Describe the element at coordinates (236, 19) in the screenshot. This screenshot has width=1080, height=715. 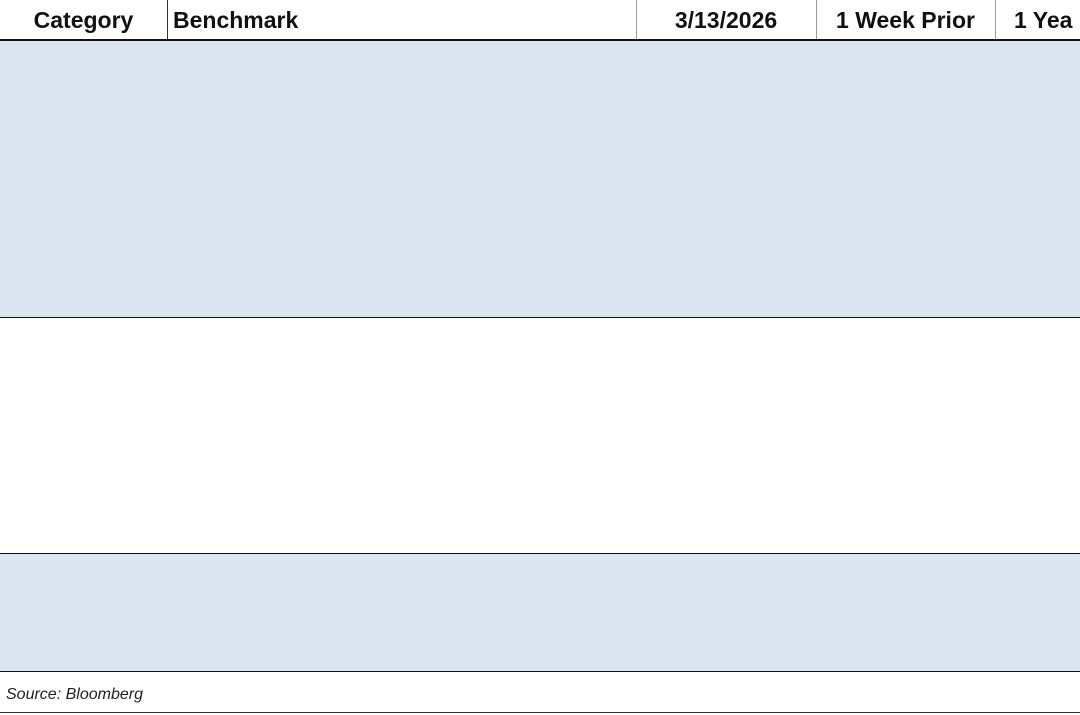
I see `column-header: Benchmark` at that location.